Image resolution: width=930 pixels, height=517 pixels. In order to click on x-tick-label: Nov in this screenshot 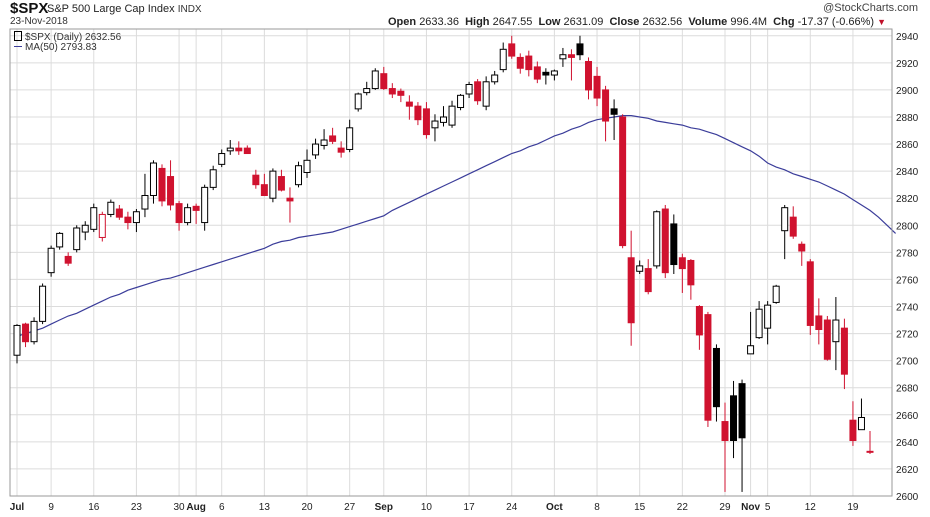, I will do `click(750, 507)`.